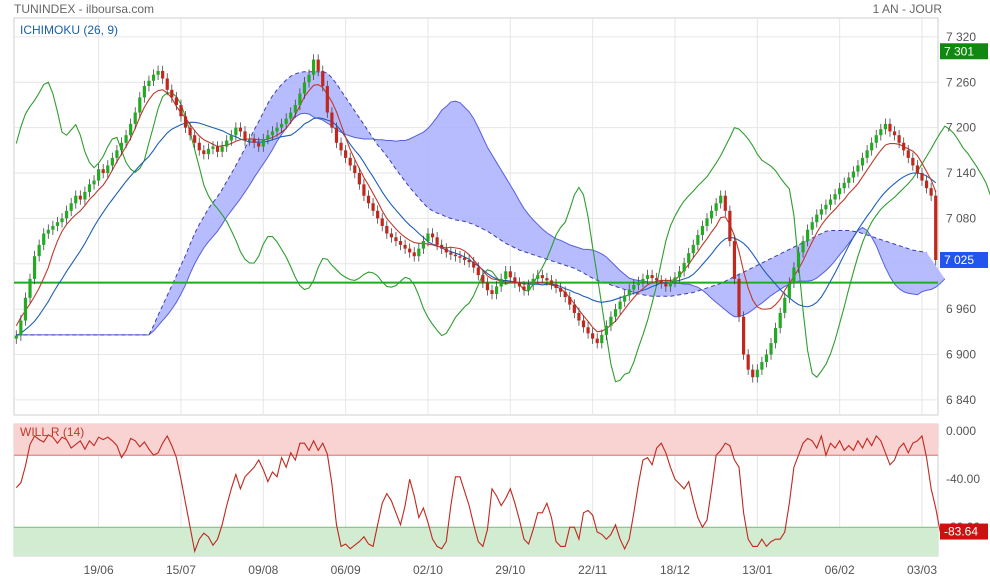  What do you see at coordinates (961, 37) in the screenshot?
I see `price-tick-label: 7 320` at bounding box center [961, 37].